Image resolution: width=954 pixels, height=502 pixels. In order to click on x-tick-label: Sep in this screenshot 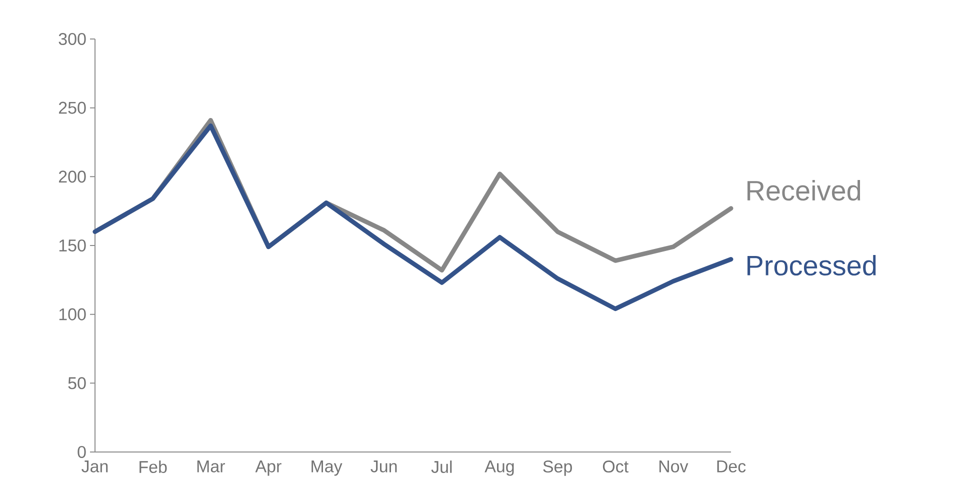, I will do `click(557, 468)`.